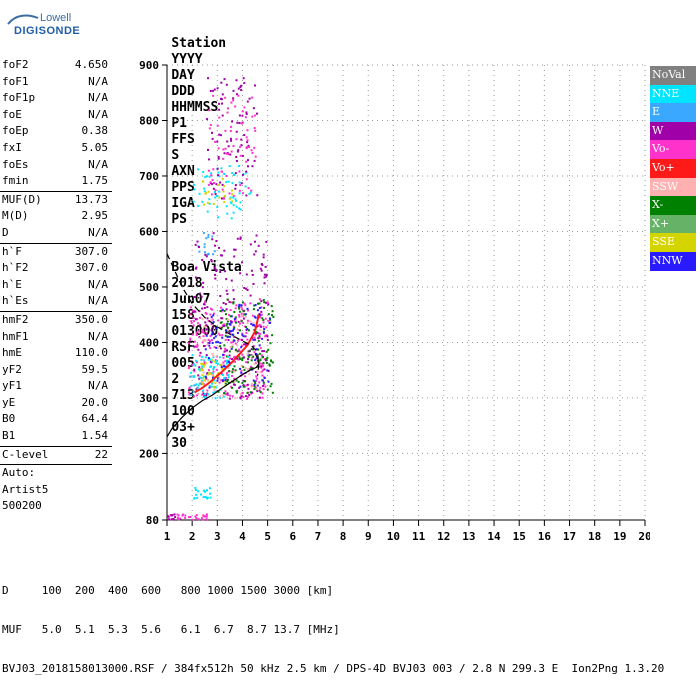 Image resolution: width=700 pixels, height=688 pixels. What do you see at coordinates (25, 489) in the screenshot?
I see `param-name: Artist5` at bounding box center [25, 489].